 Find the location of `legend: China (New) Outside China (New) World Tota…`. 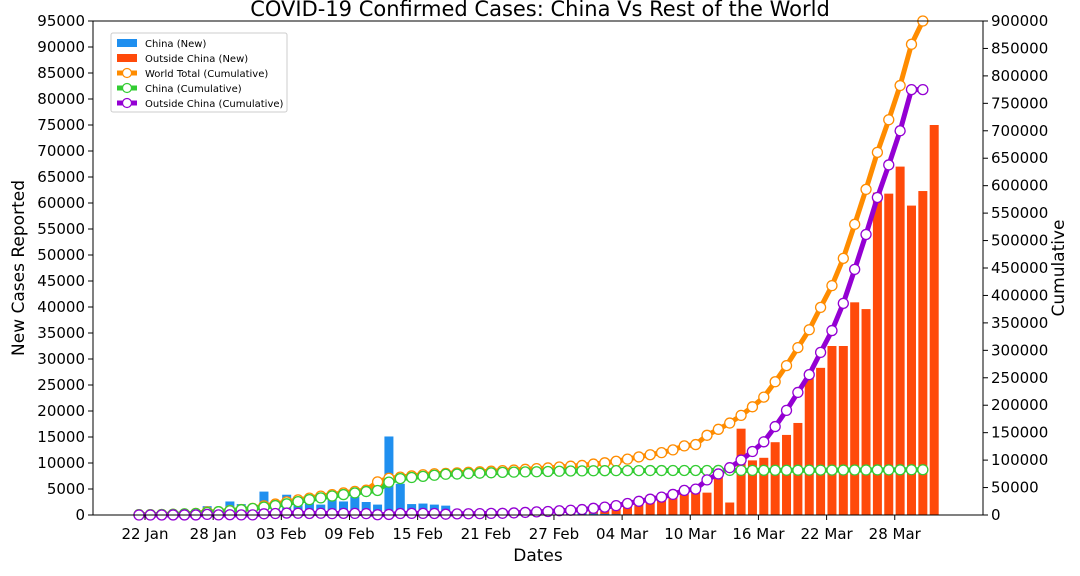

legend: China (New) Outside China (New) World Tota… is located at coordinates (199, 72).